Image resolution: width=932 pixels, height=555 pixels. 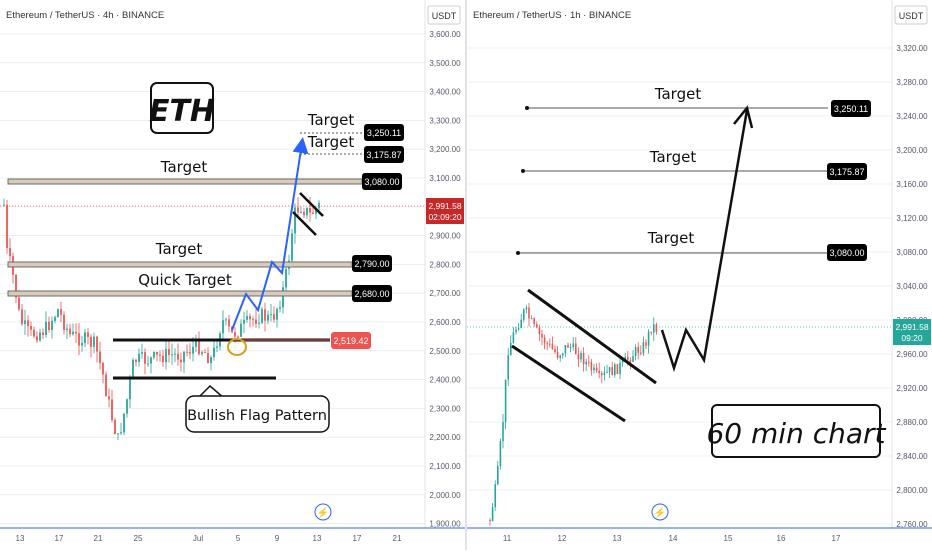 I want to click on y-tick-label: 2,920.00, so click(x=912, y=388).